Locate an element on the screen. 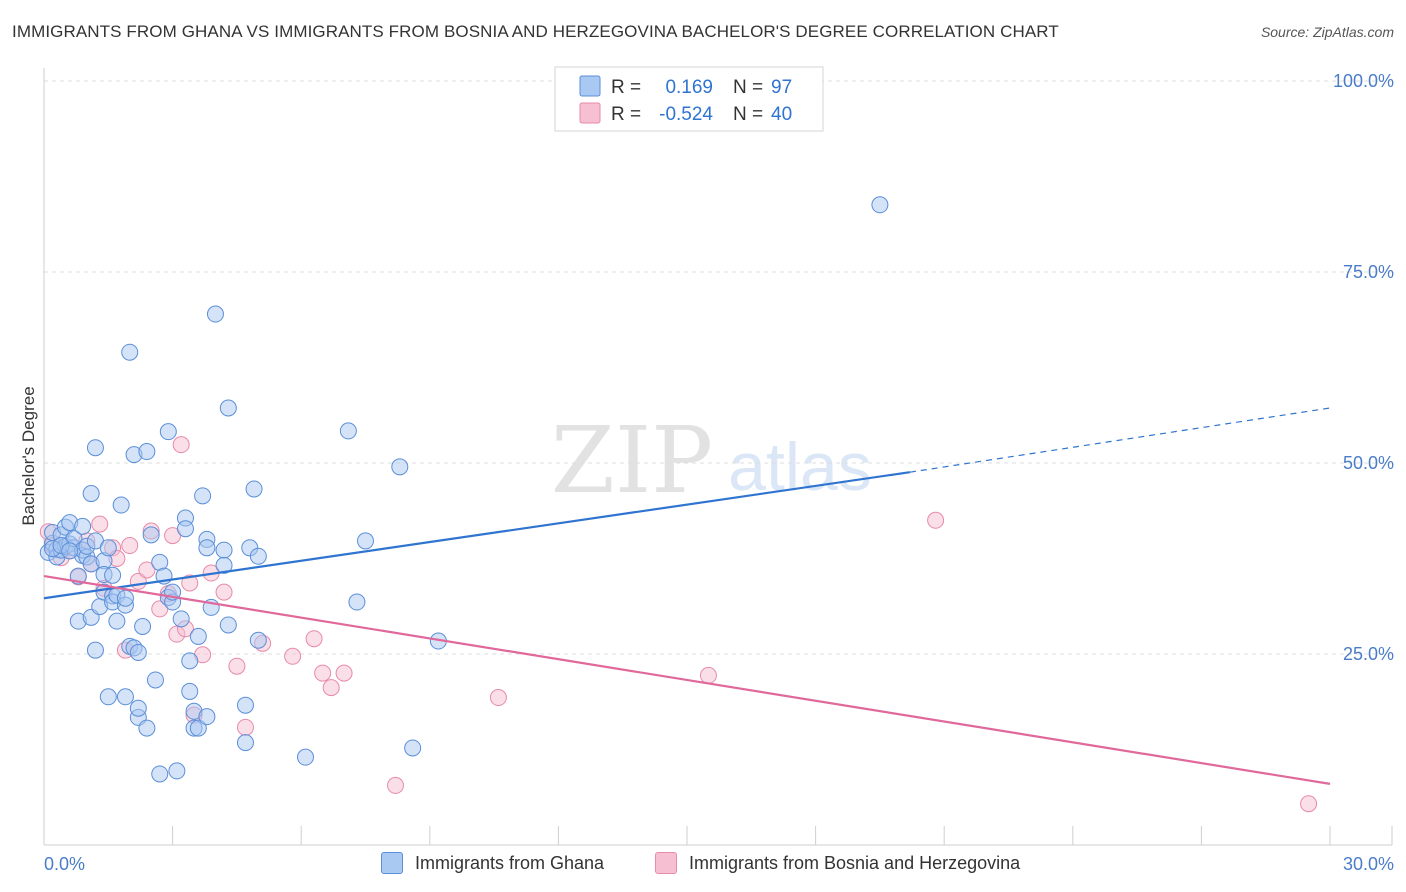 Image resolution: width=1406 pixels, height=892 pixels. stats-r-value-bosnia: -0.524 is located at coordinates (686, 114).